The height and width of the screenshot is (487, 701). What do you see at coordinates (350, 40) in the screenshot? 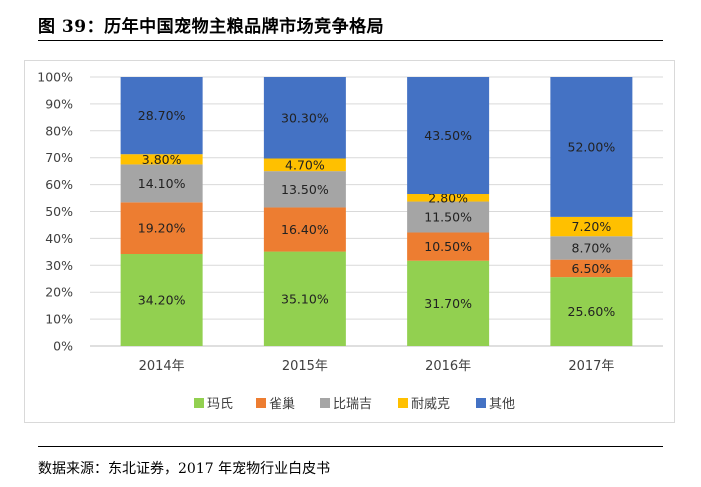
I see `title-rule` at bounding box center [350, 40].